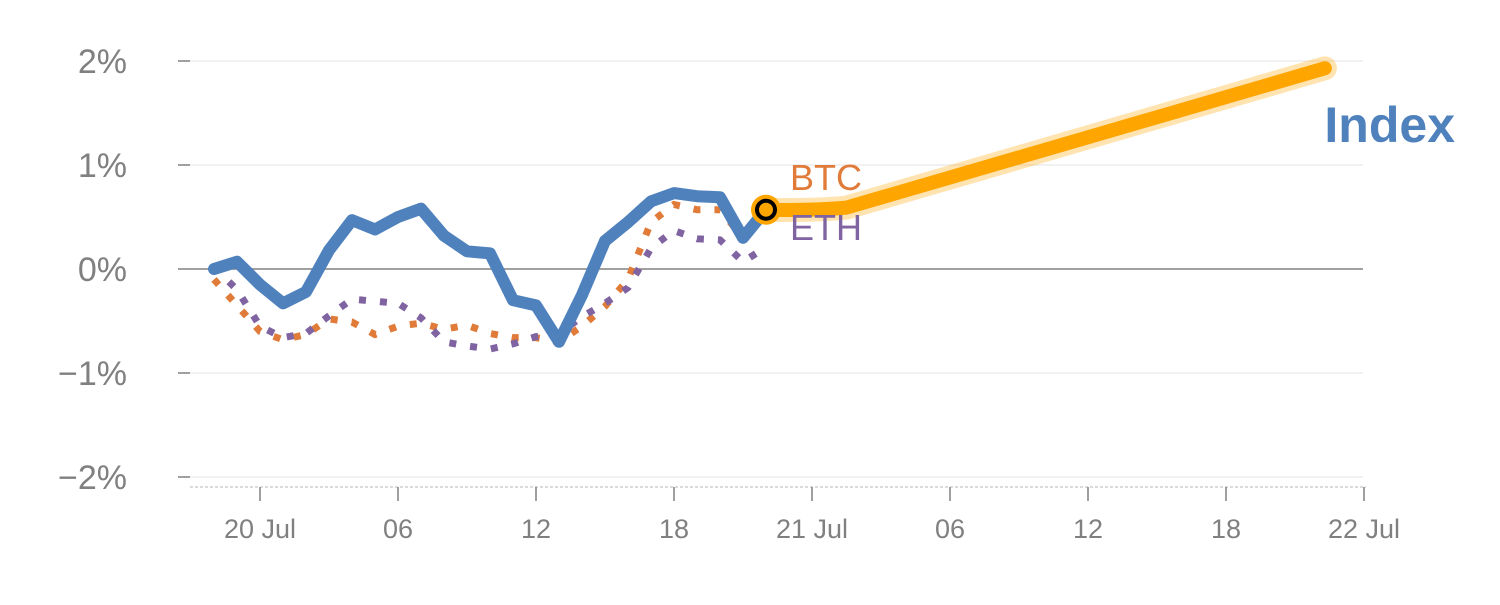  What do you see at coordinates (102, 62) in the screenshot?
I see `y-tick-label: 2%` at bounding box center [102, 62].